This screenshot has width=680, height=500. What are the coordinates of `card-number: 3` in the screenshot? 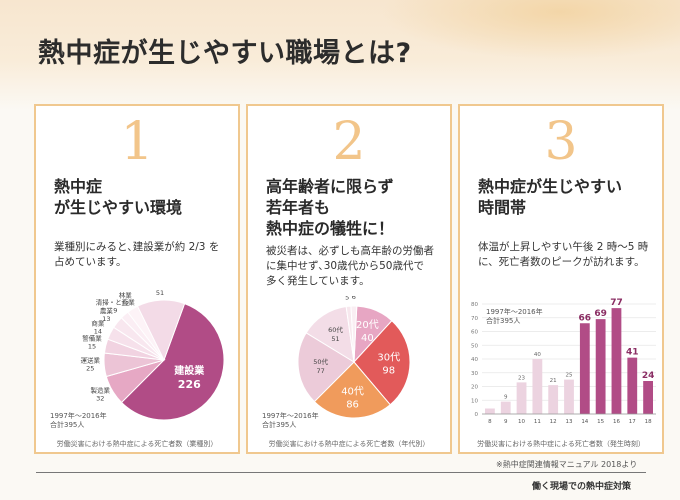 It's located at (561, 142).